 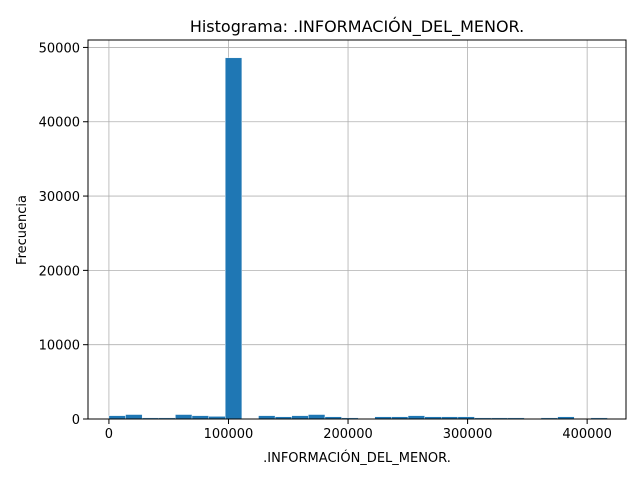 I want to click on x-tick-label: 400000, so click(x=587, y=434).